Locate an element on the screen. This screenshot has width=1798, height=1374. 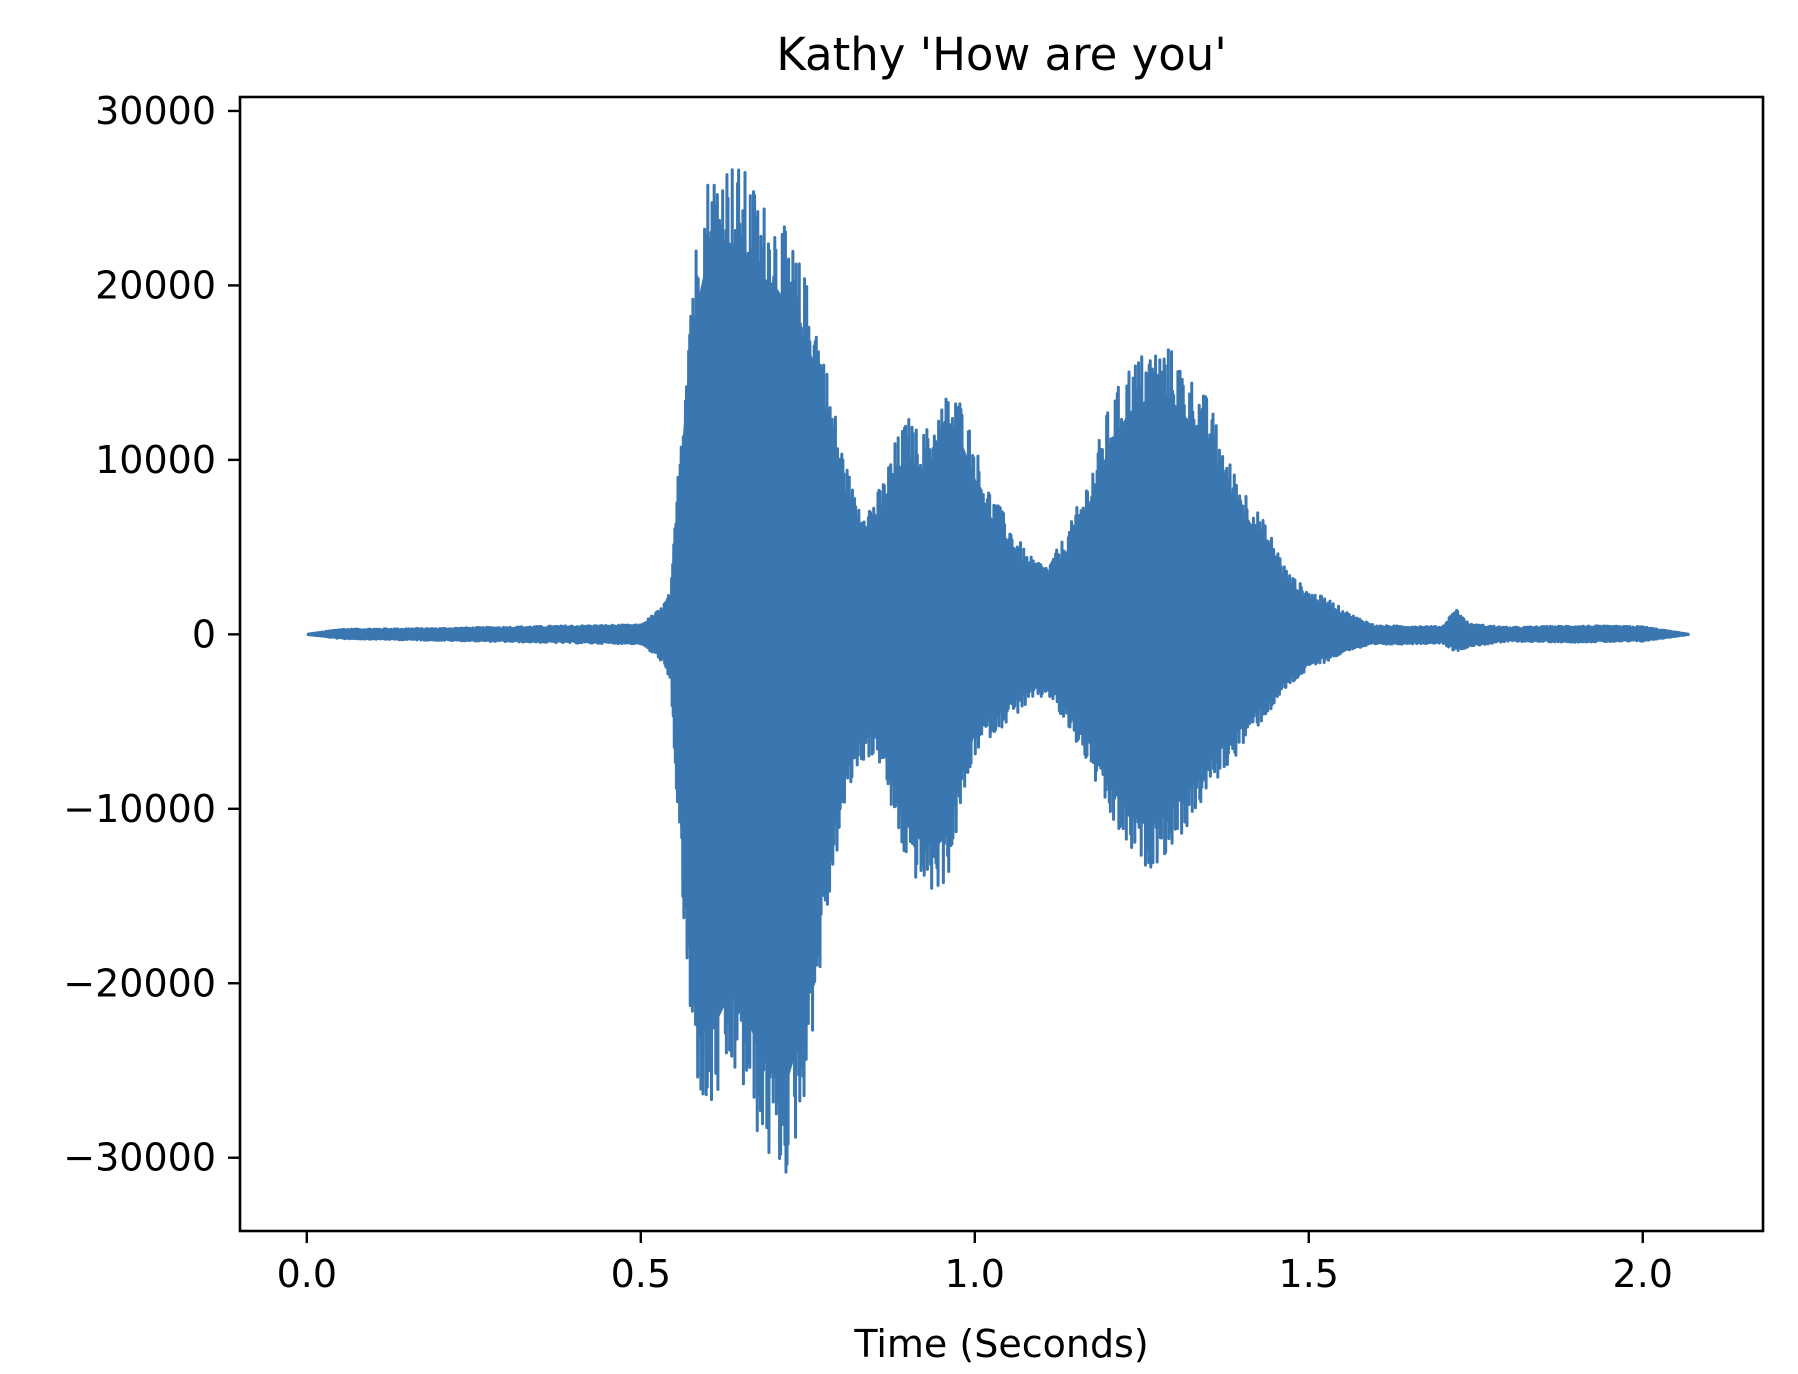
x-tick-label: 1.0 is located at coordinates (975, 1274).